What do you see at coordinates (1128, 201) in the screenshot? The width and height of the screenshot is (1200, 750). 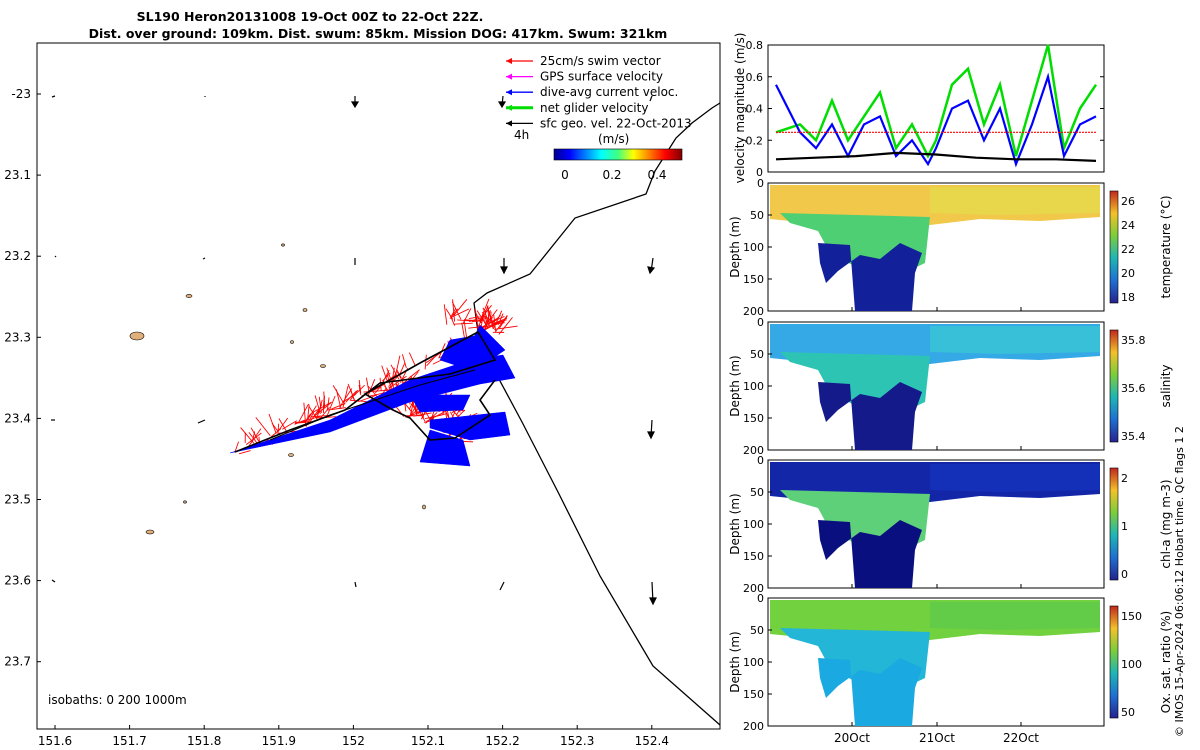 I see `colorbar-tick-label: 26` at bounding box center [1128, 201].